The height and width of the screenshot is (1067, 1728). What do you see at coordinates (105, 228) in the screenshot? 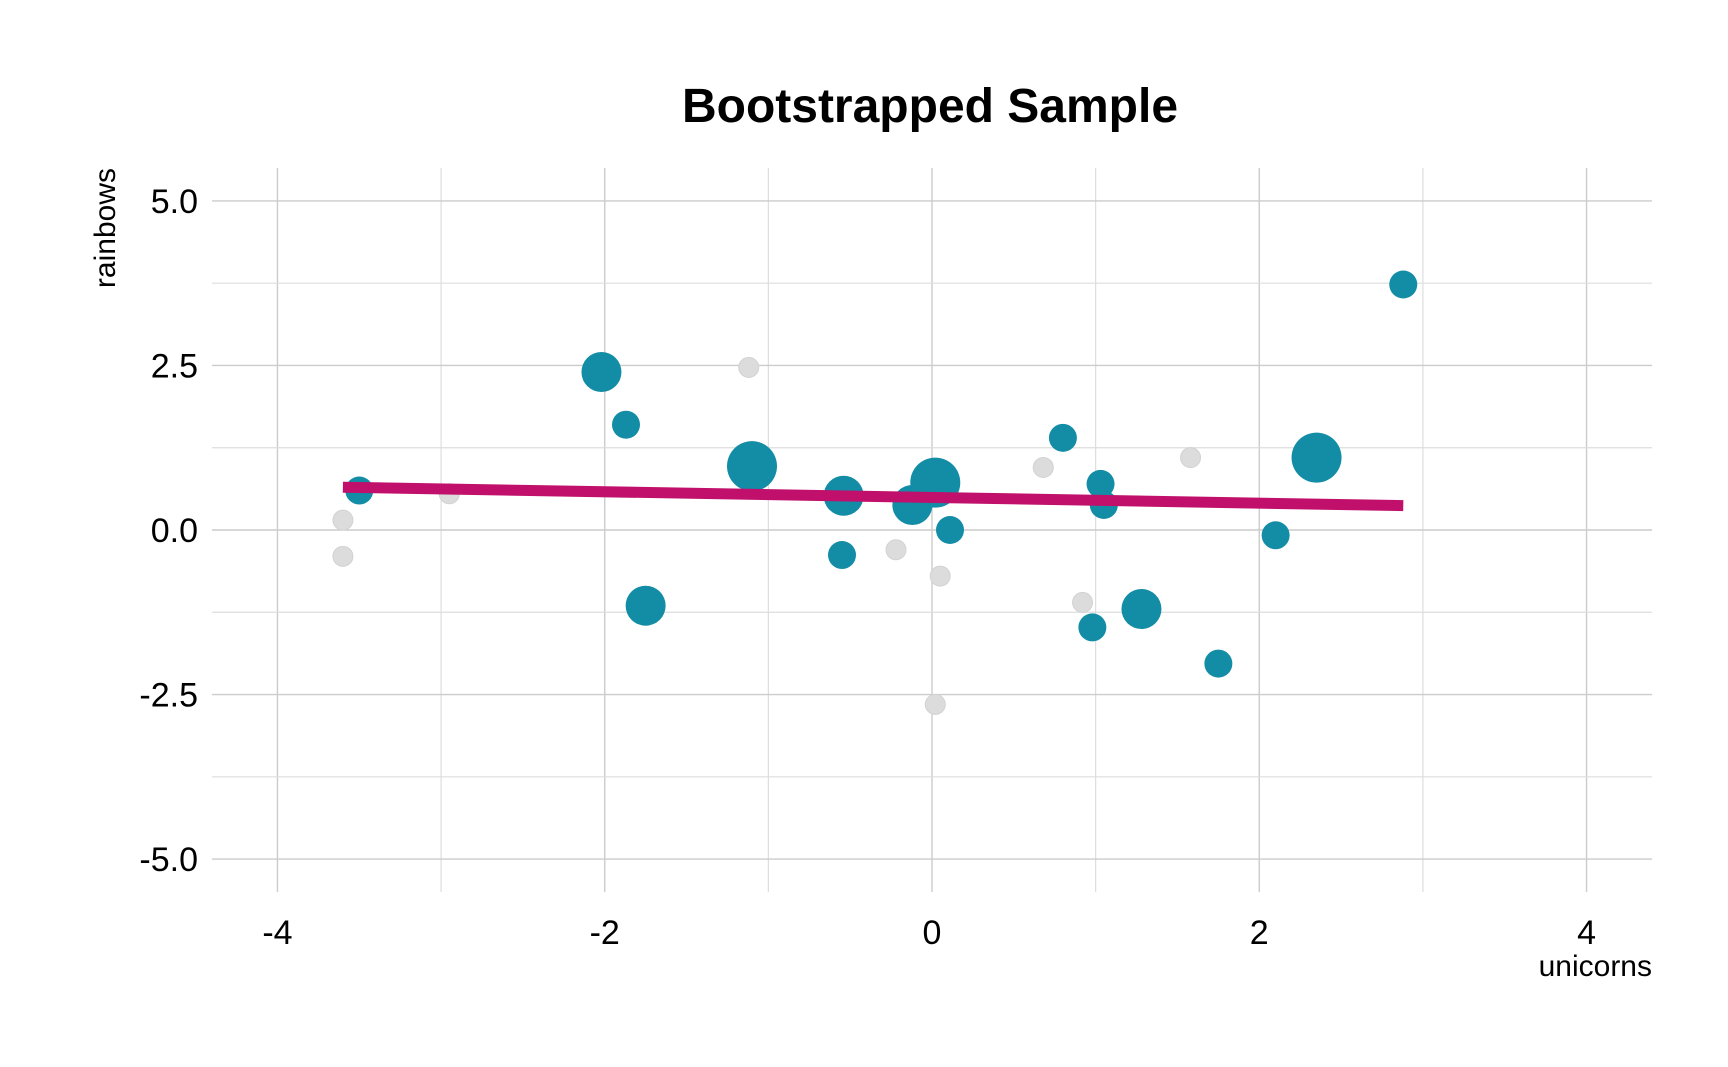
I see `y-axis-label: rainbows` at bounding box center [105, 228].